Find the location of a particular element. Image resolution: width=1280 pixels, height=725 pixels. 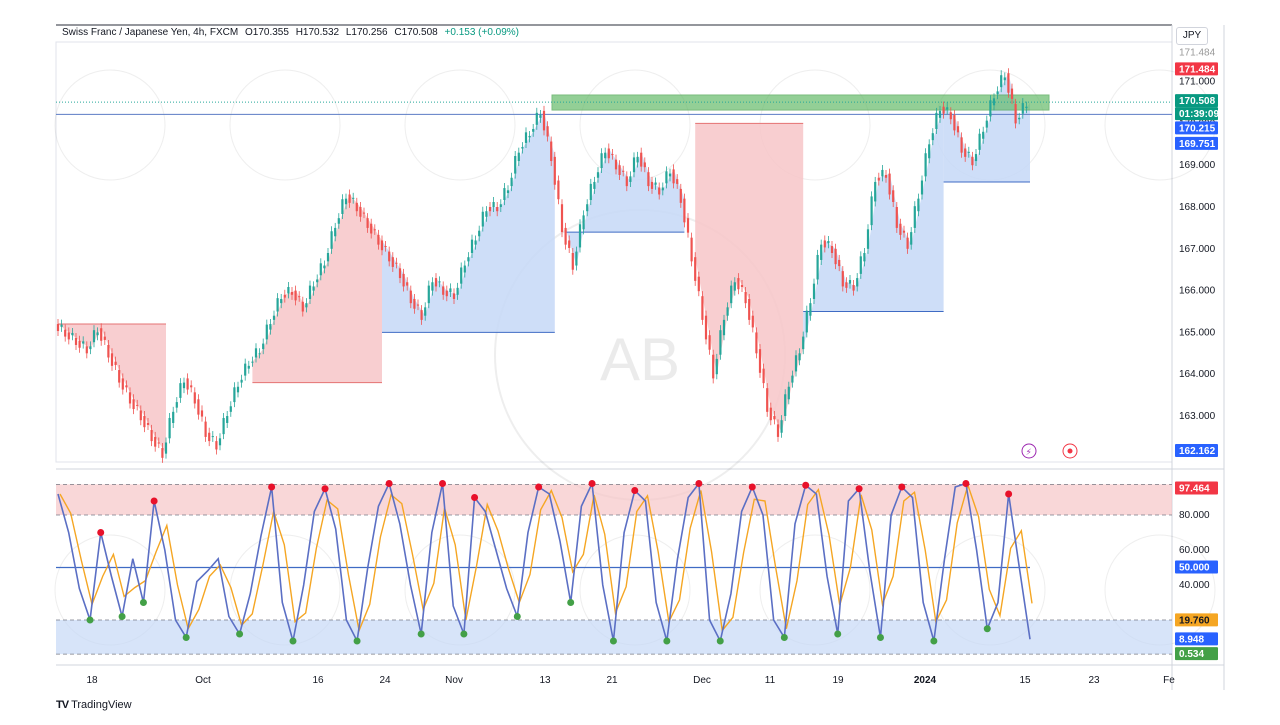

time-tick-label: 11 is located at coordinates (770, 680).